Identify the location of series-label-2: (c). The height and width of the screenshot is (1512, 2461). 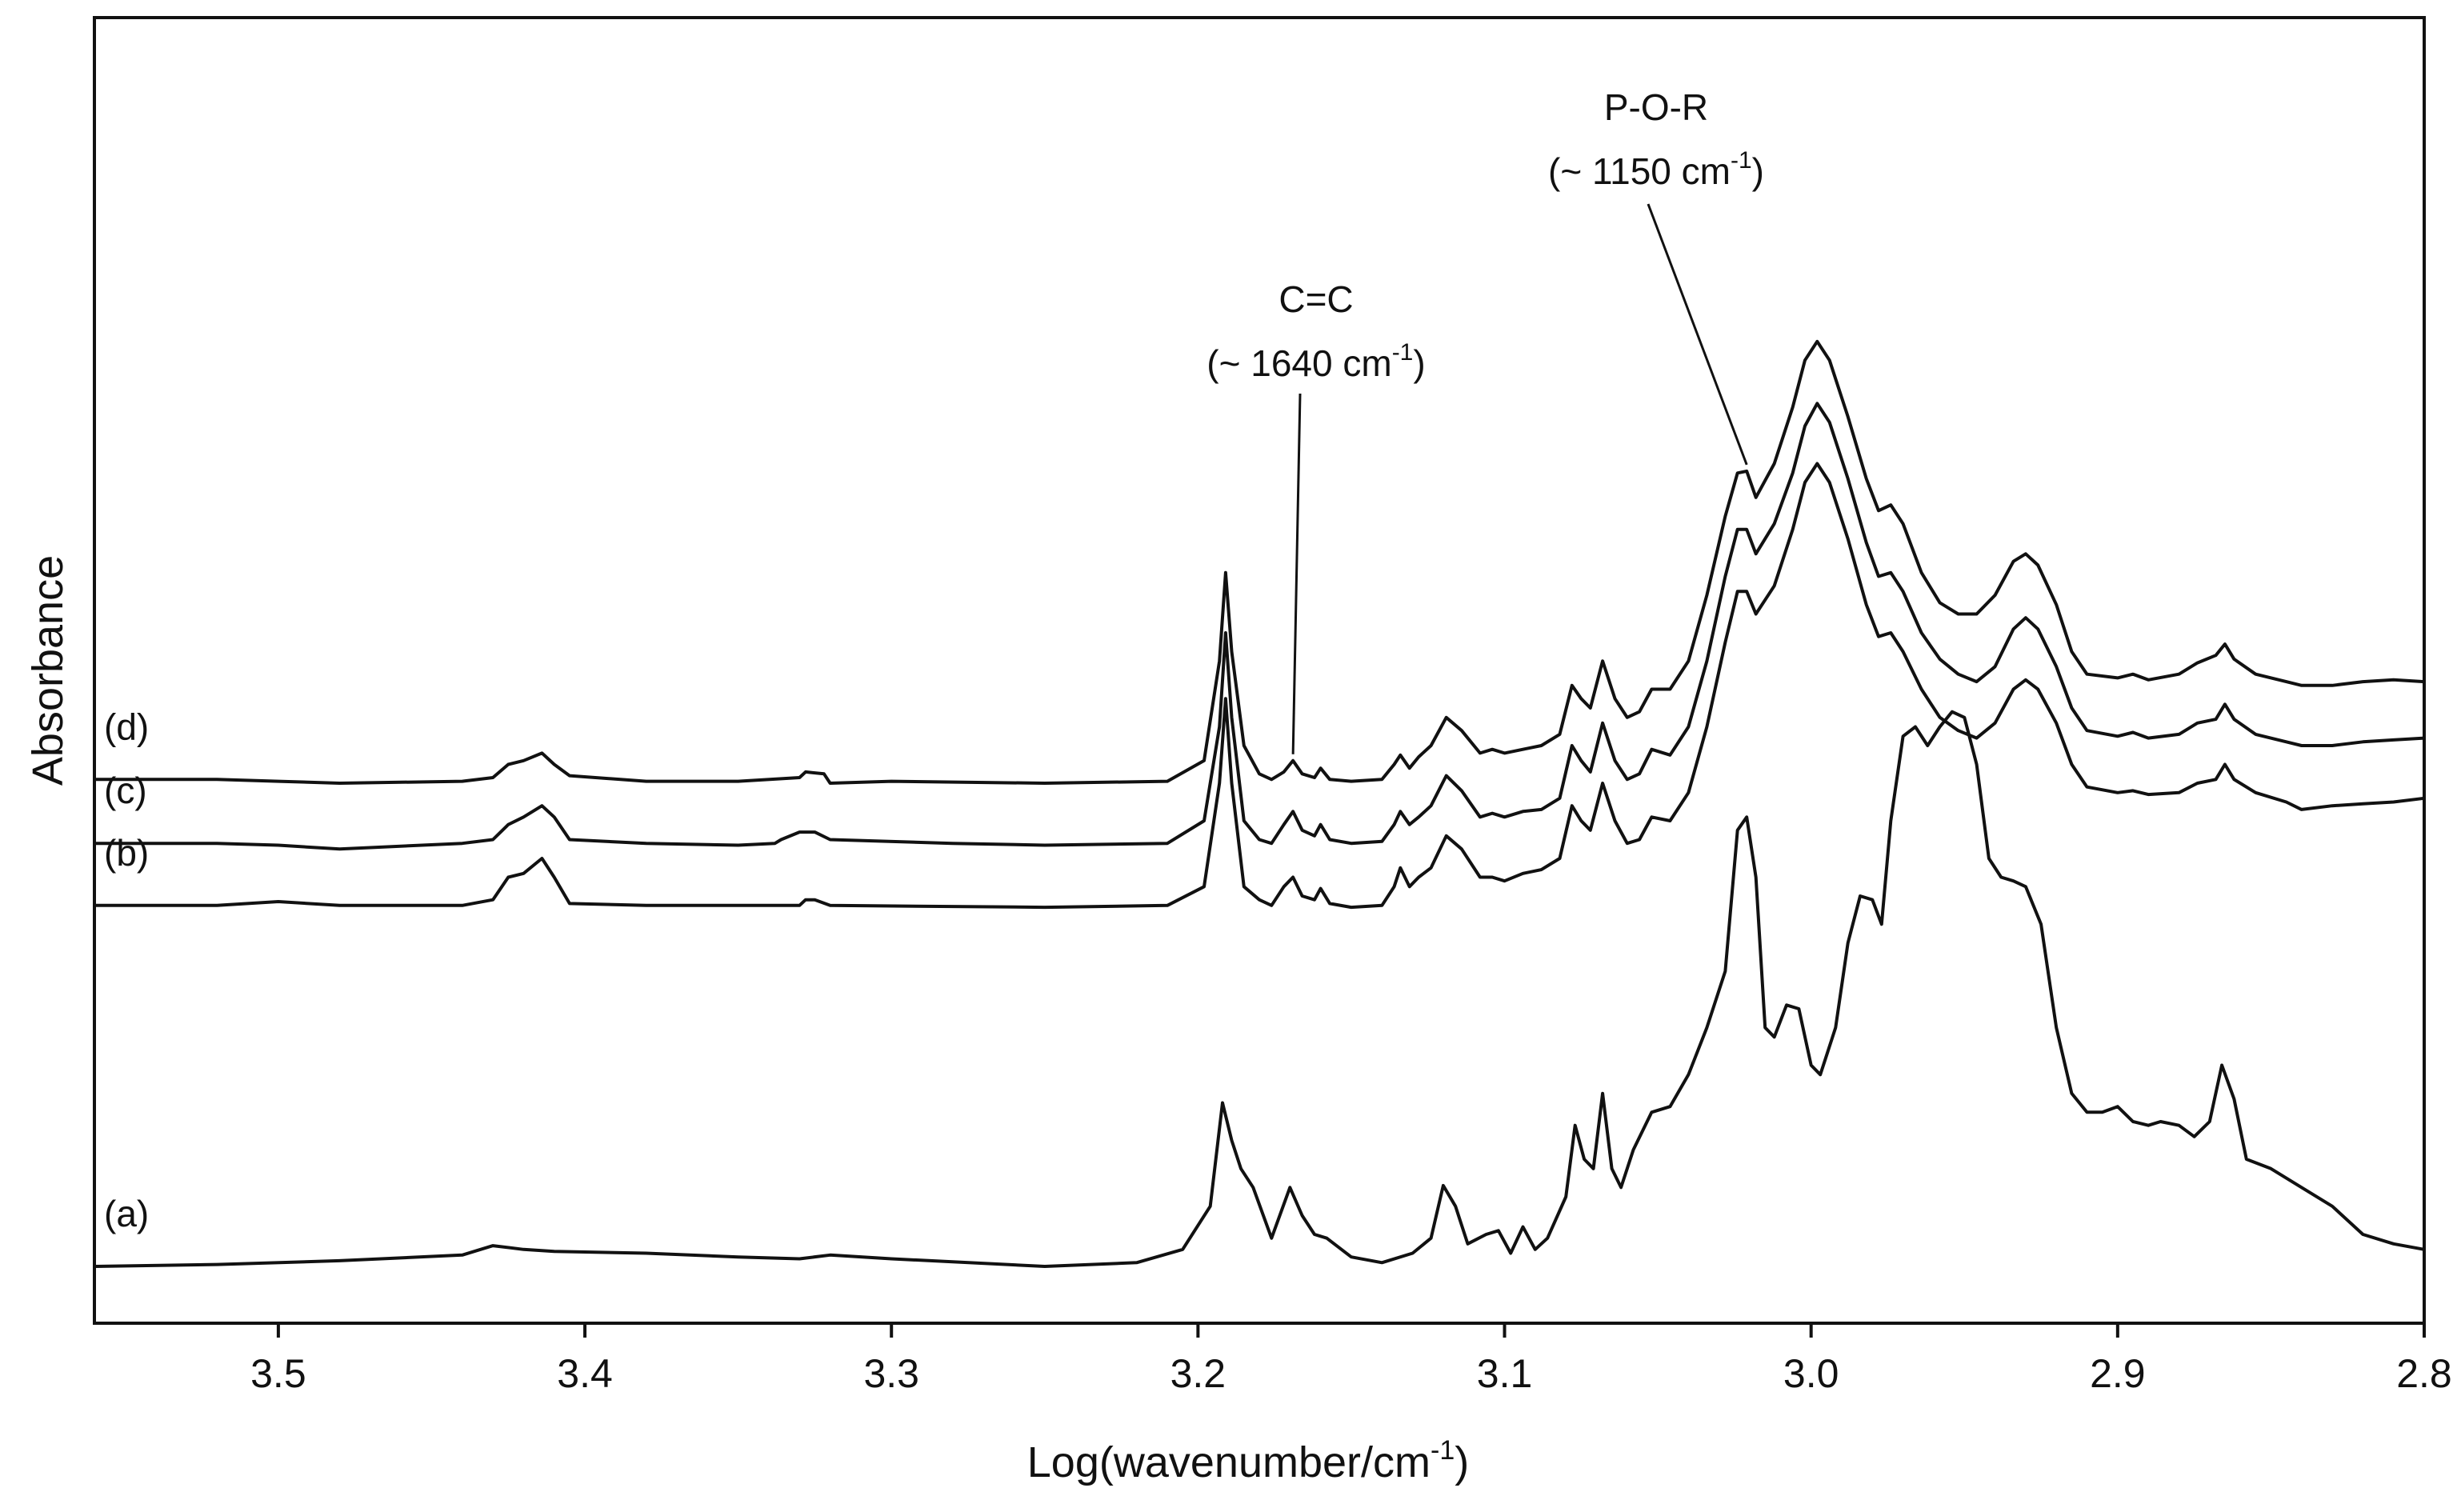
(125, 790).